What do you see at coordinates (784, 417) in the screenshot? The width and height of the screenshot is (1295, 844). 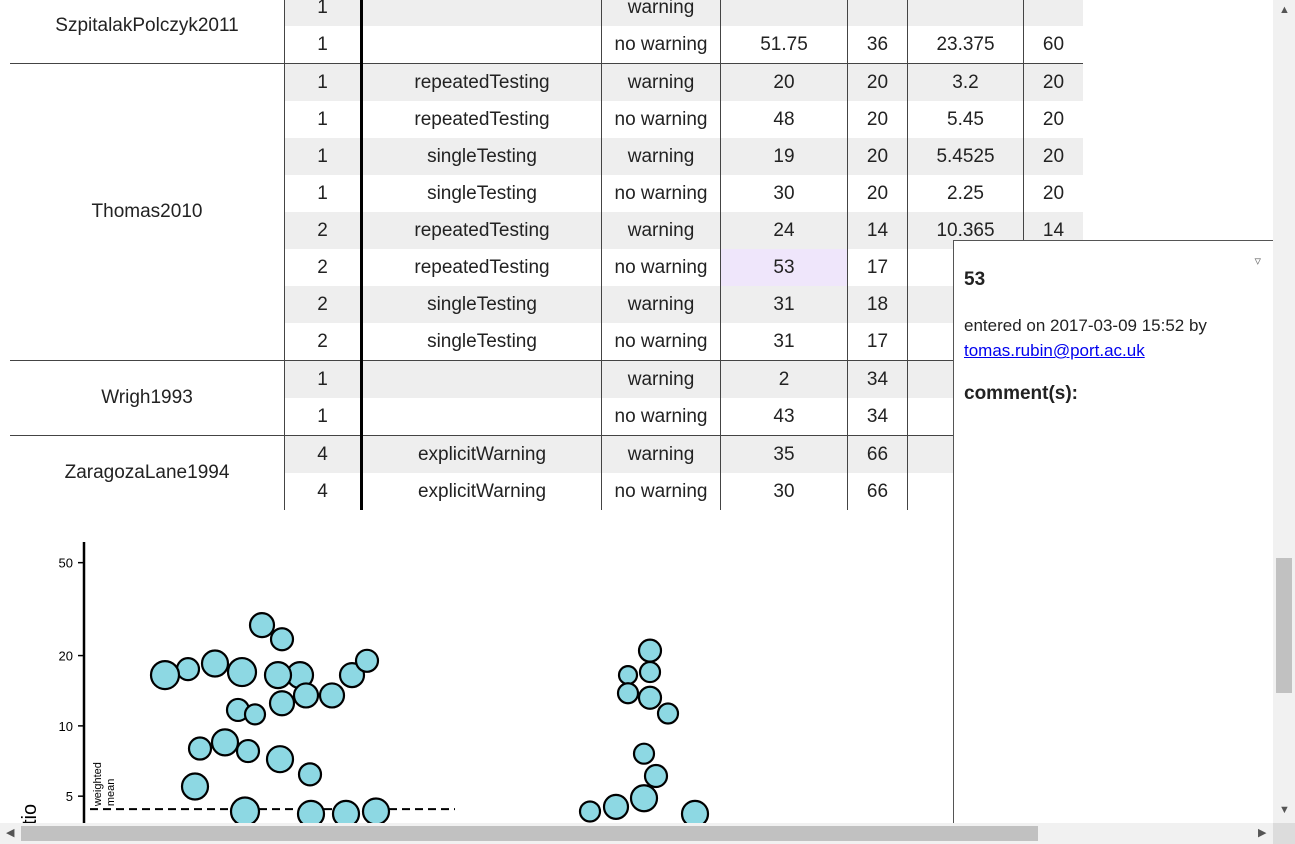 I see `cell-n1: 43` at bounding box center [784, 417].